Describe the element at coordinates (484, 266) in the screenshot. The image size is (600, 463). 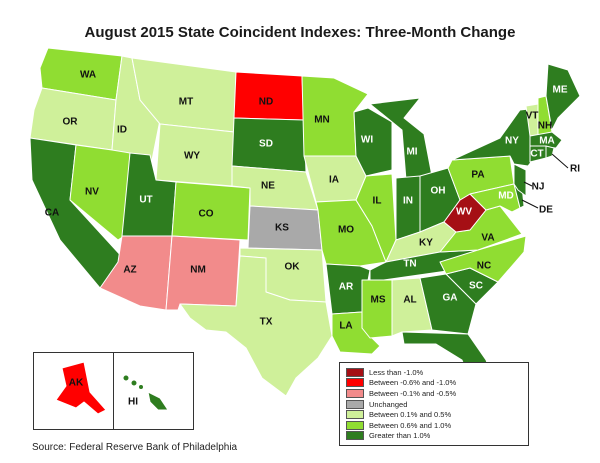
I see `label-NC: NC` at that location.